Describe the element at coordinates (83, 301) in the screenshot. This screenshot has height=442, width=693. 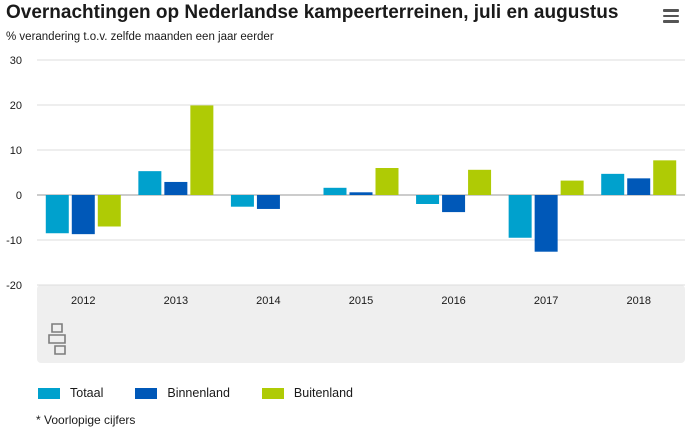
I see `x-tick-label: 2012` at that location.